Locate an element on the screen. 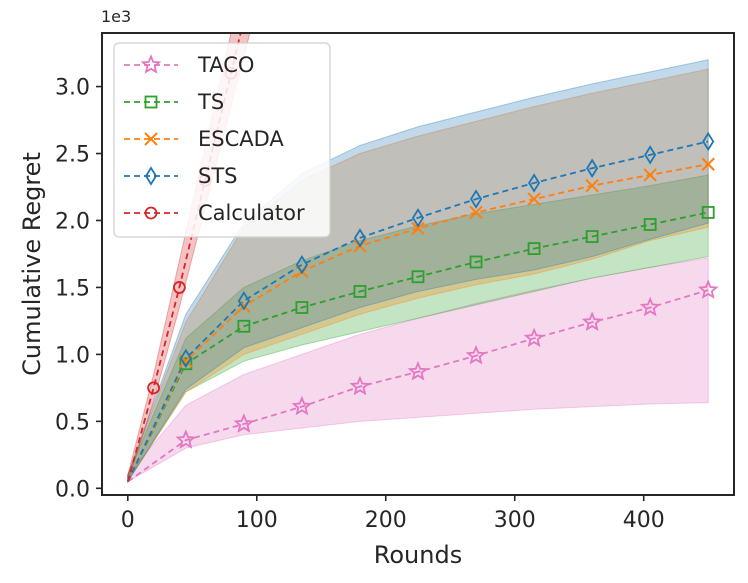 This screenshot has width=748, height=583. legend-item-escada: ESCADA is located at coordinates (204, 139).